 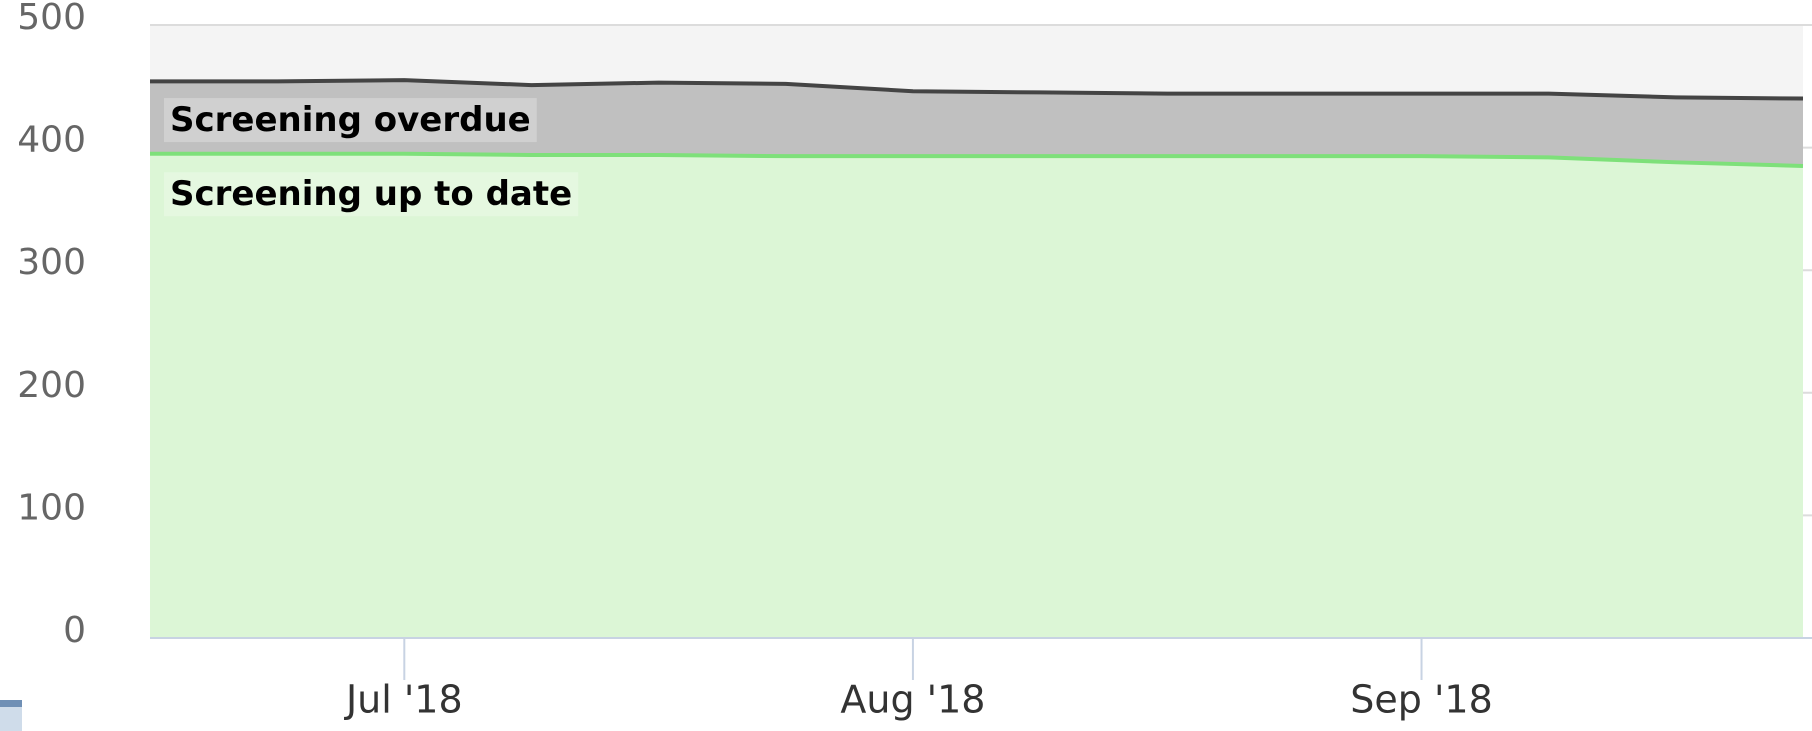 What do you see at coordinates (51, 385) in the screenshot?
I see `y-tick-label: 200` at bounding box center [51, 385].